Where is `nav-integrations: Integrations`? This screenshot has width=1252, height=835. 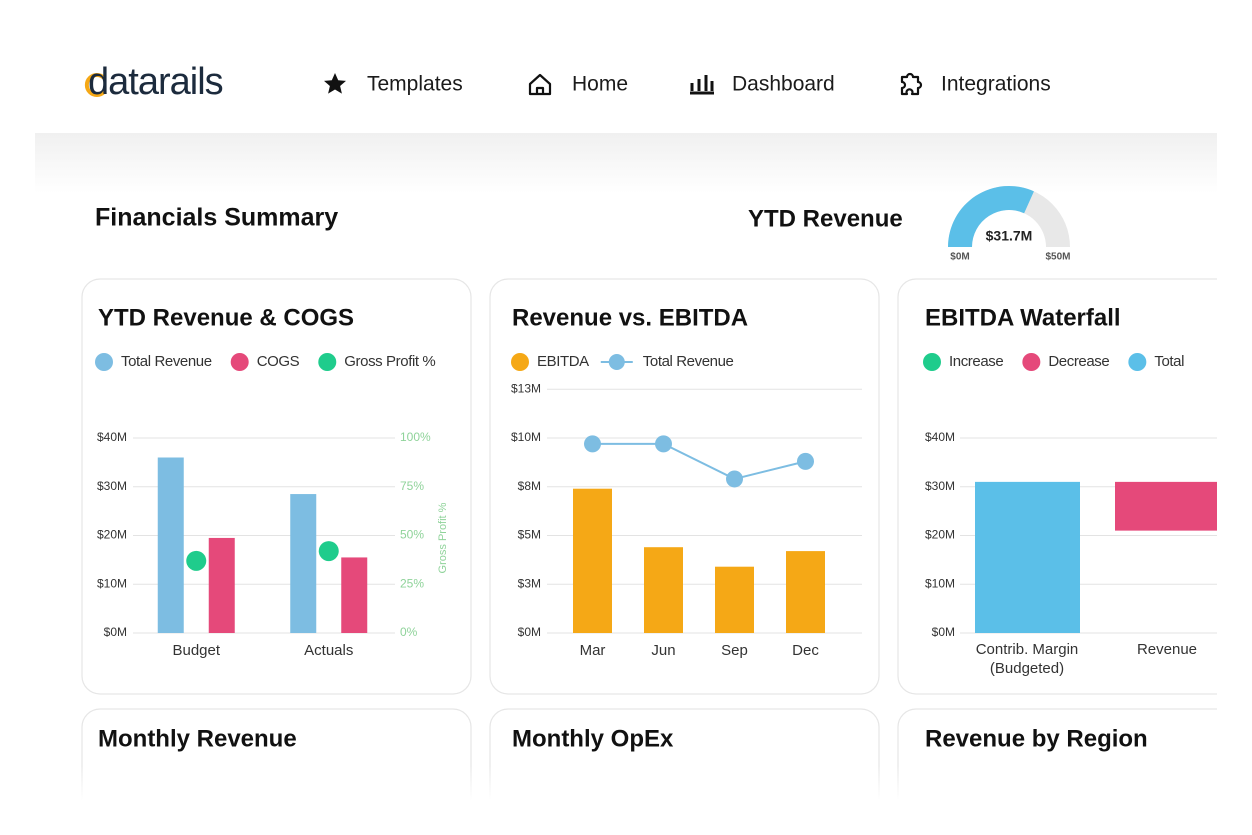
nav-integrations: Integrations is located at coordinates (975, 84).